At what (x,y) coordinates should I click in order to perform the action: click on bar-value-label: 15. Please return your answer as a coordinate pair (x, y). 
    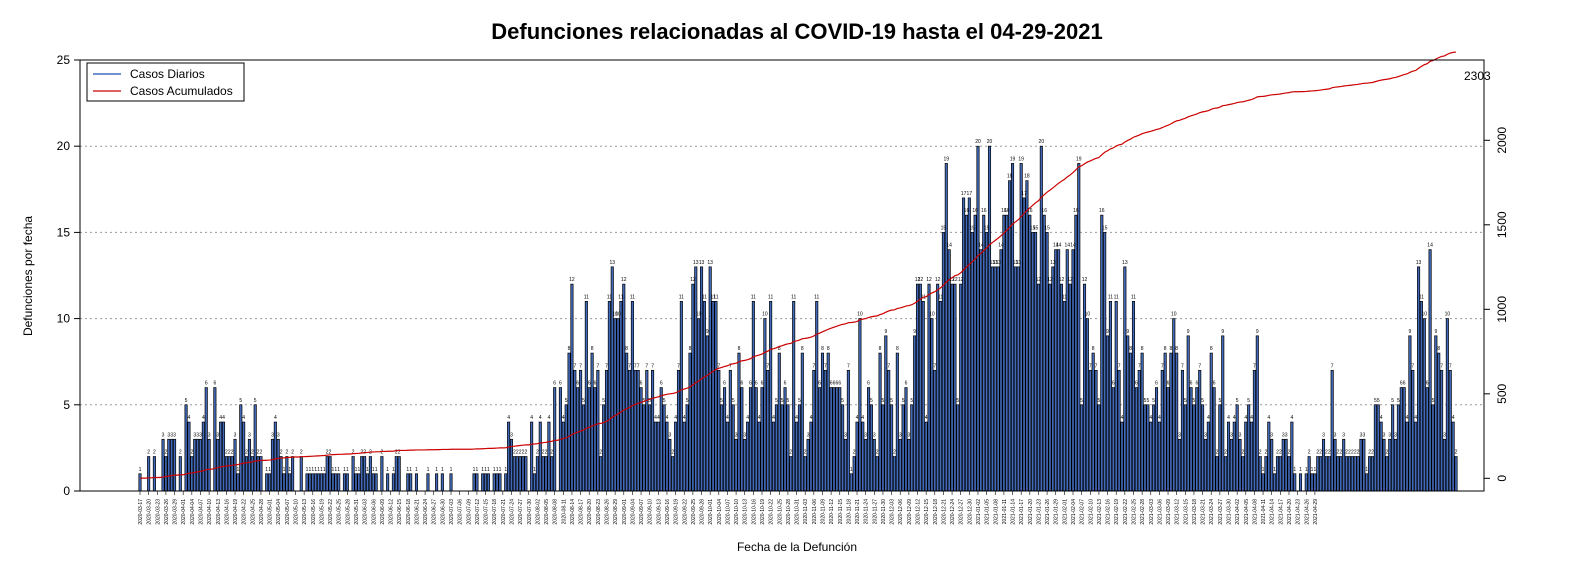
    Looking at the image, I should click on (987, 228).